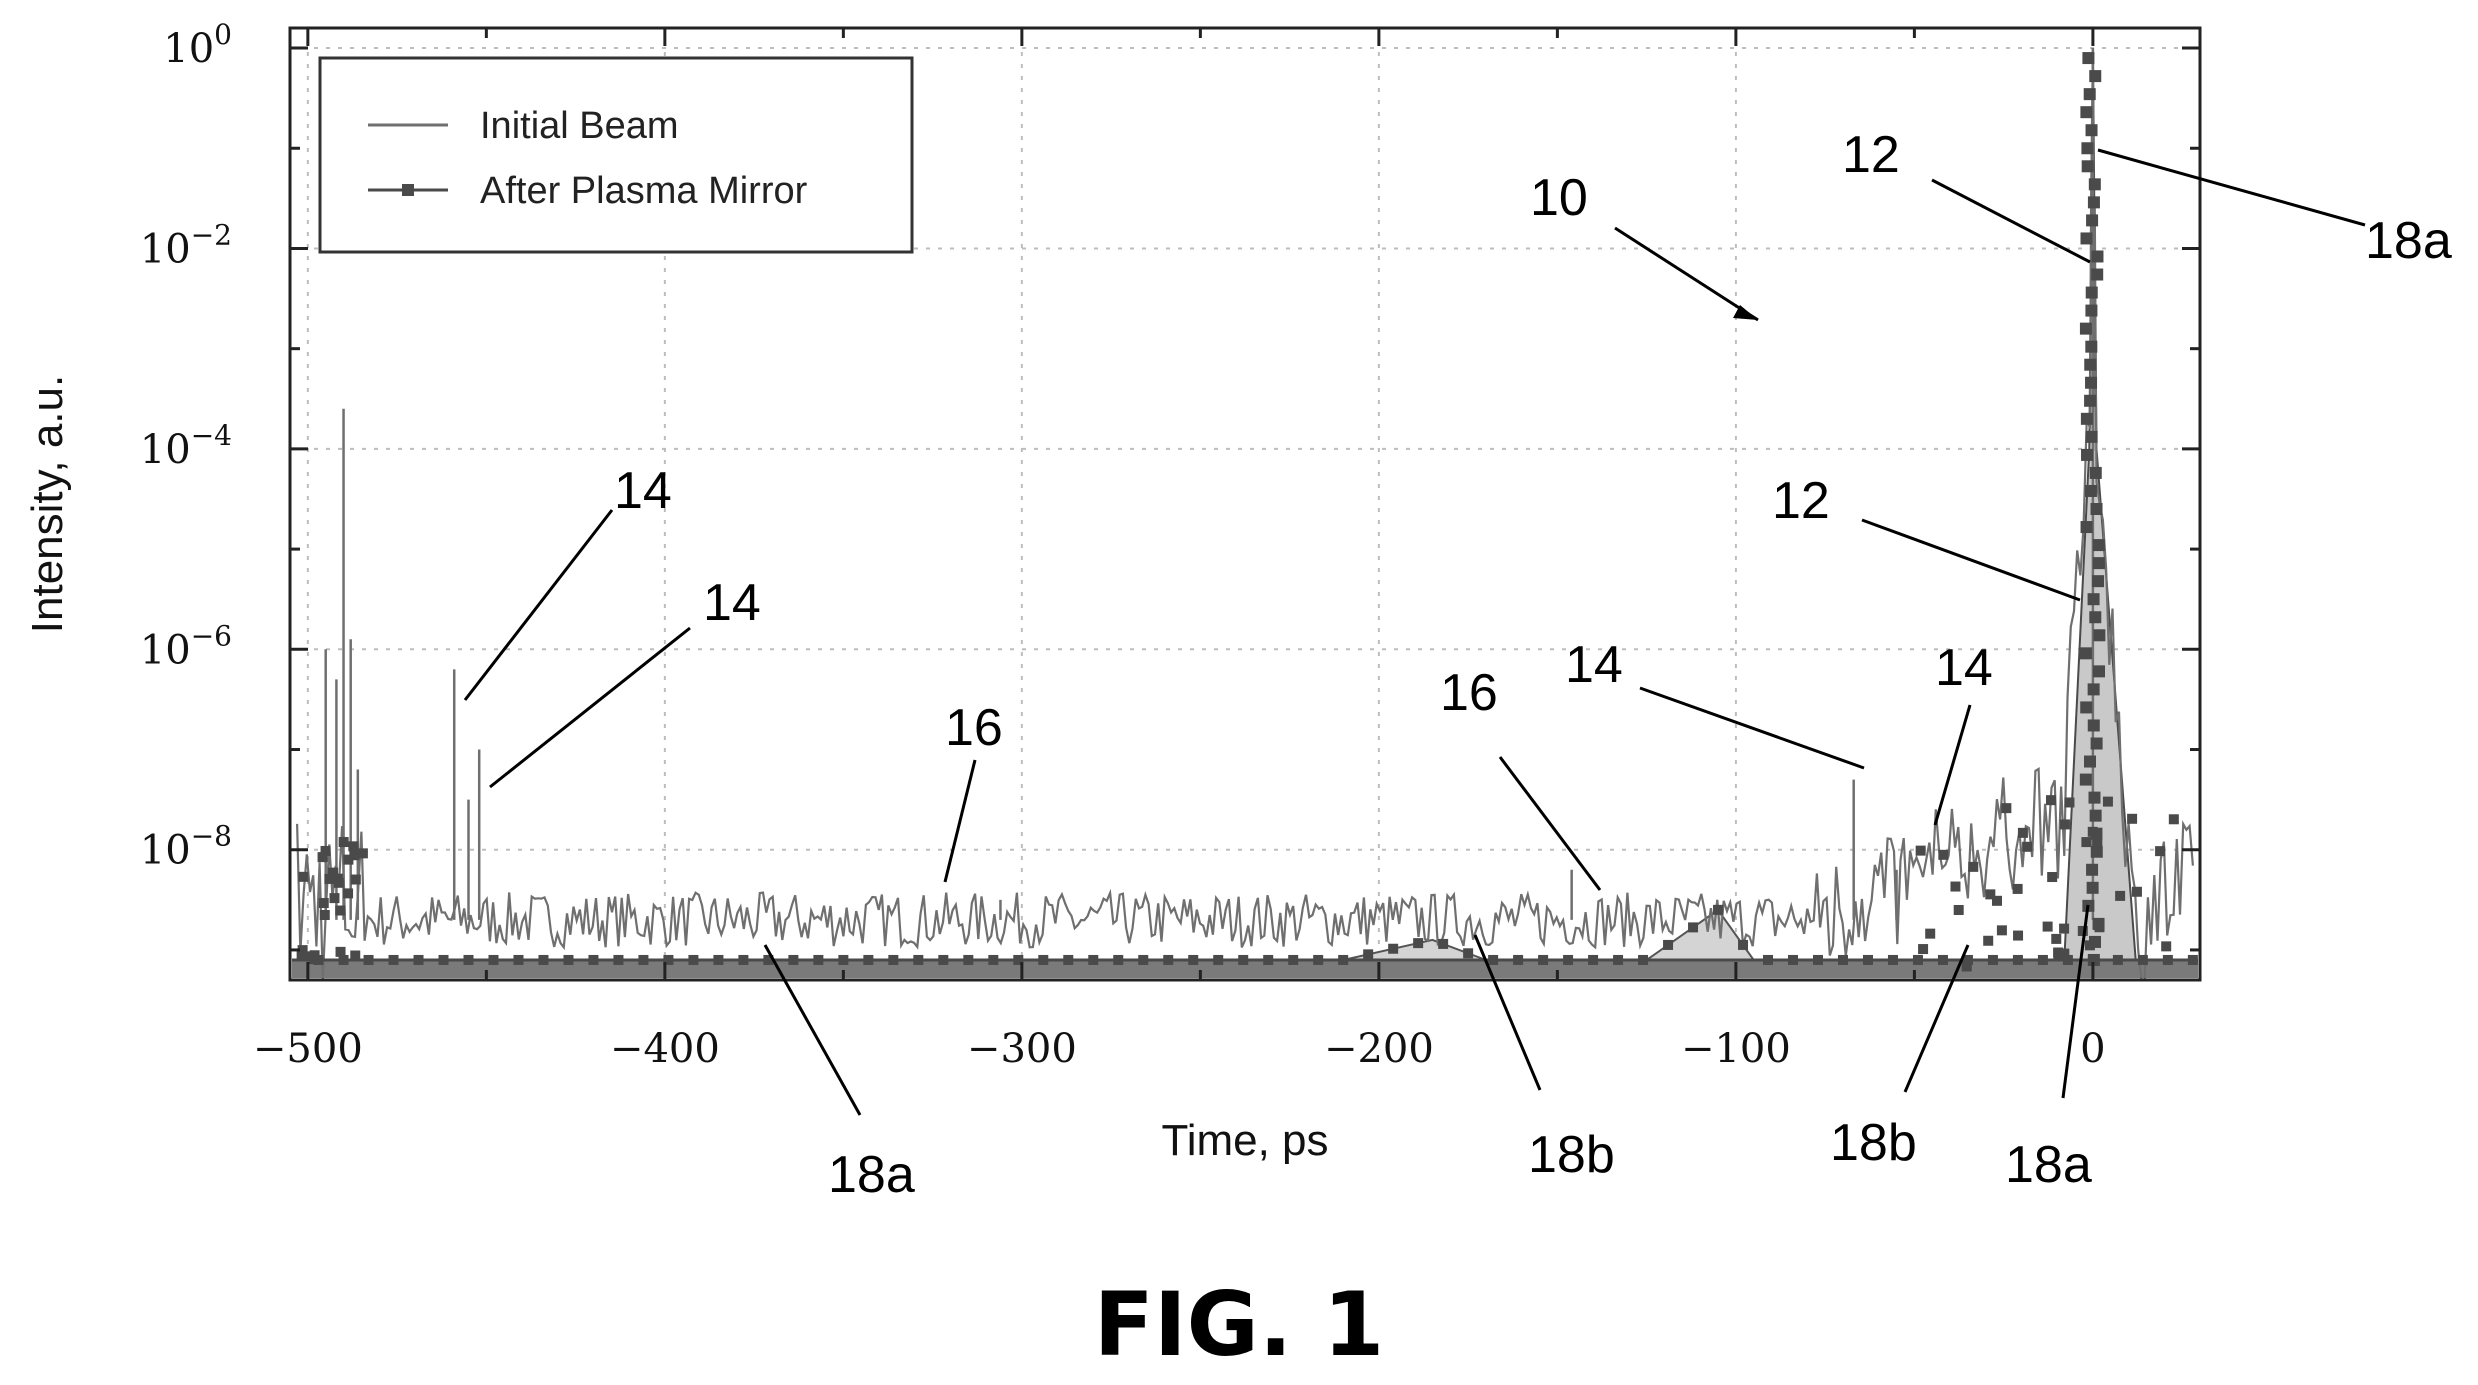 The image size is (2478, 1385). Describe the element at coordinates (2231, 187) in the screenshot. I see `leader-18a-top` at that location.